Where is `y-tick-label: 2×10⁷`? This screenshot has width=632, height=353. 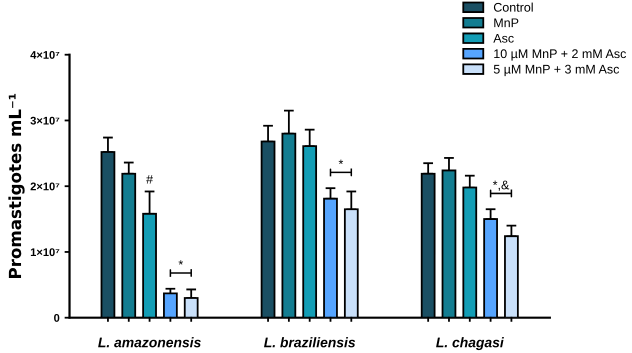 y-tick-label: 2×10⁷ is located at coordinates (45, 186).